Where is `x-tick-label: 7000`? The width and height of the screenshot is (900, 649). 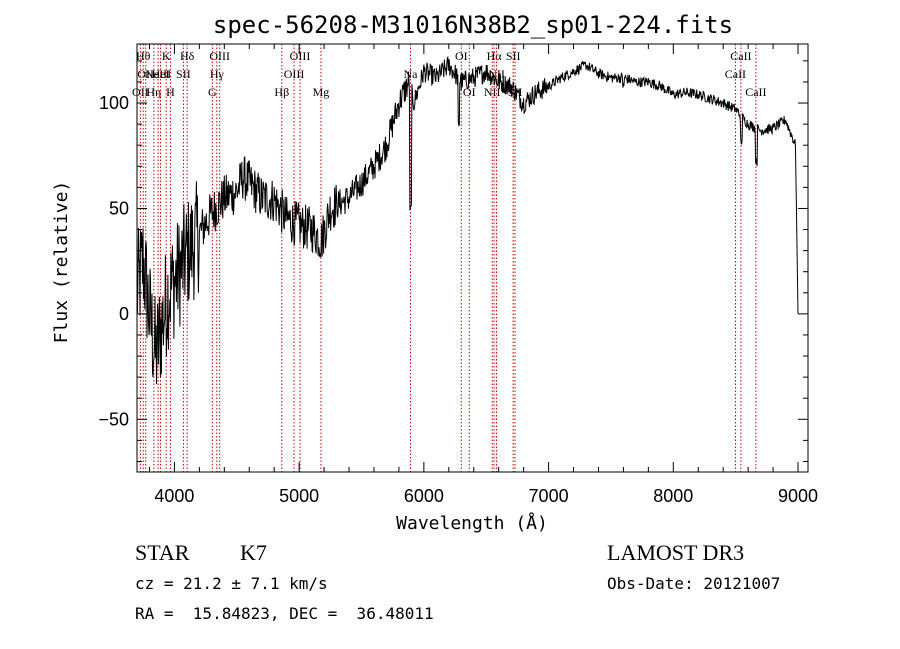
x-tick-label: 7000 is located at coordinates (549, 496).